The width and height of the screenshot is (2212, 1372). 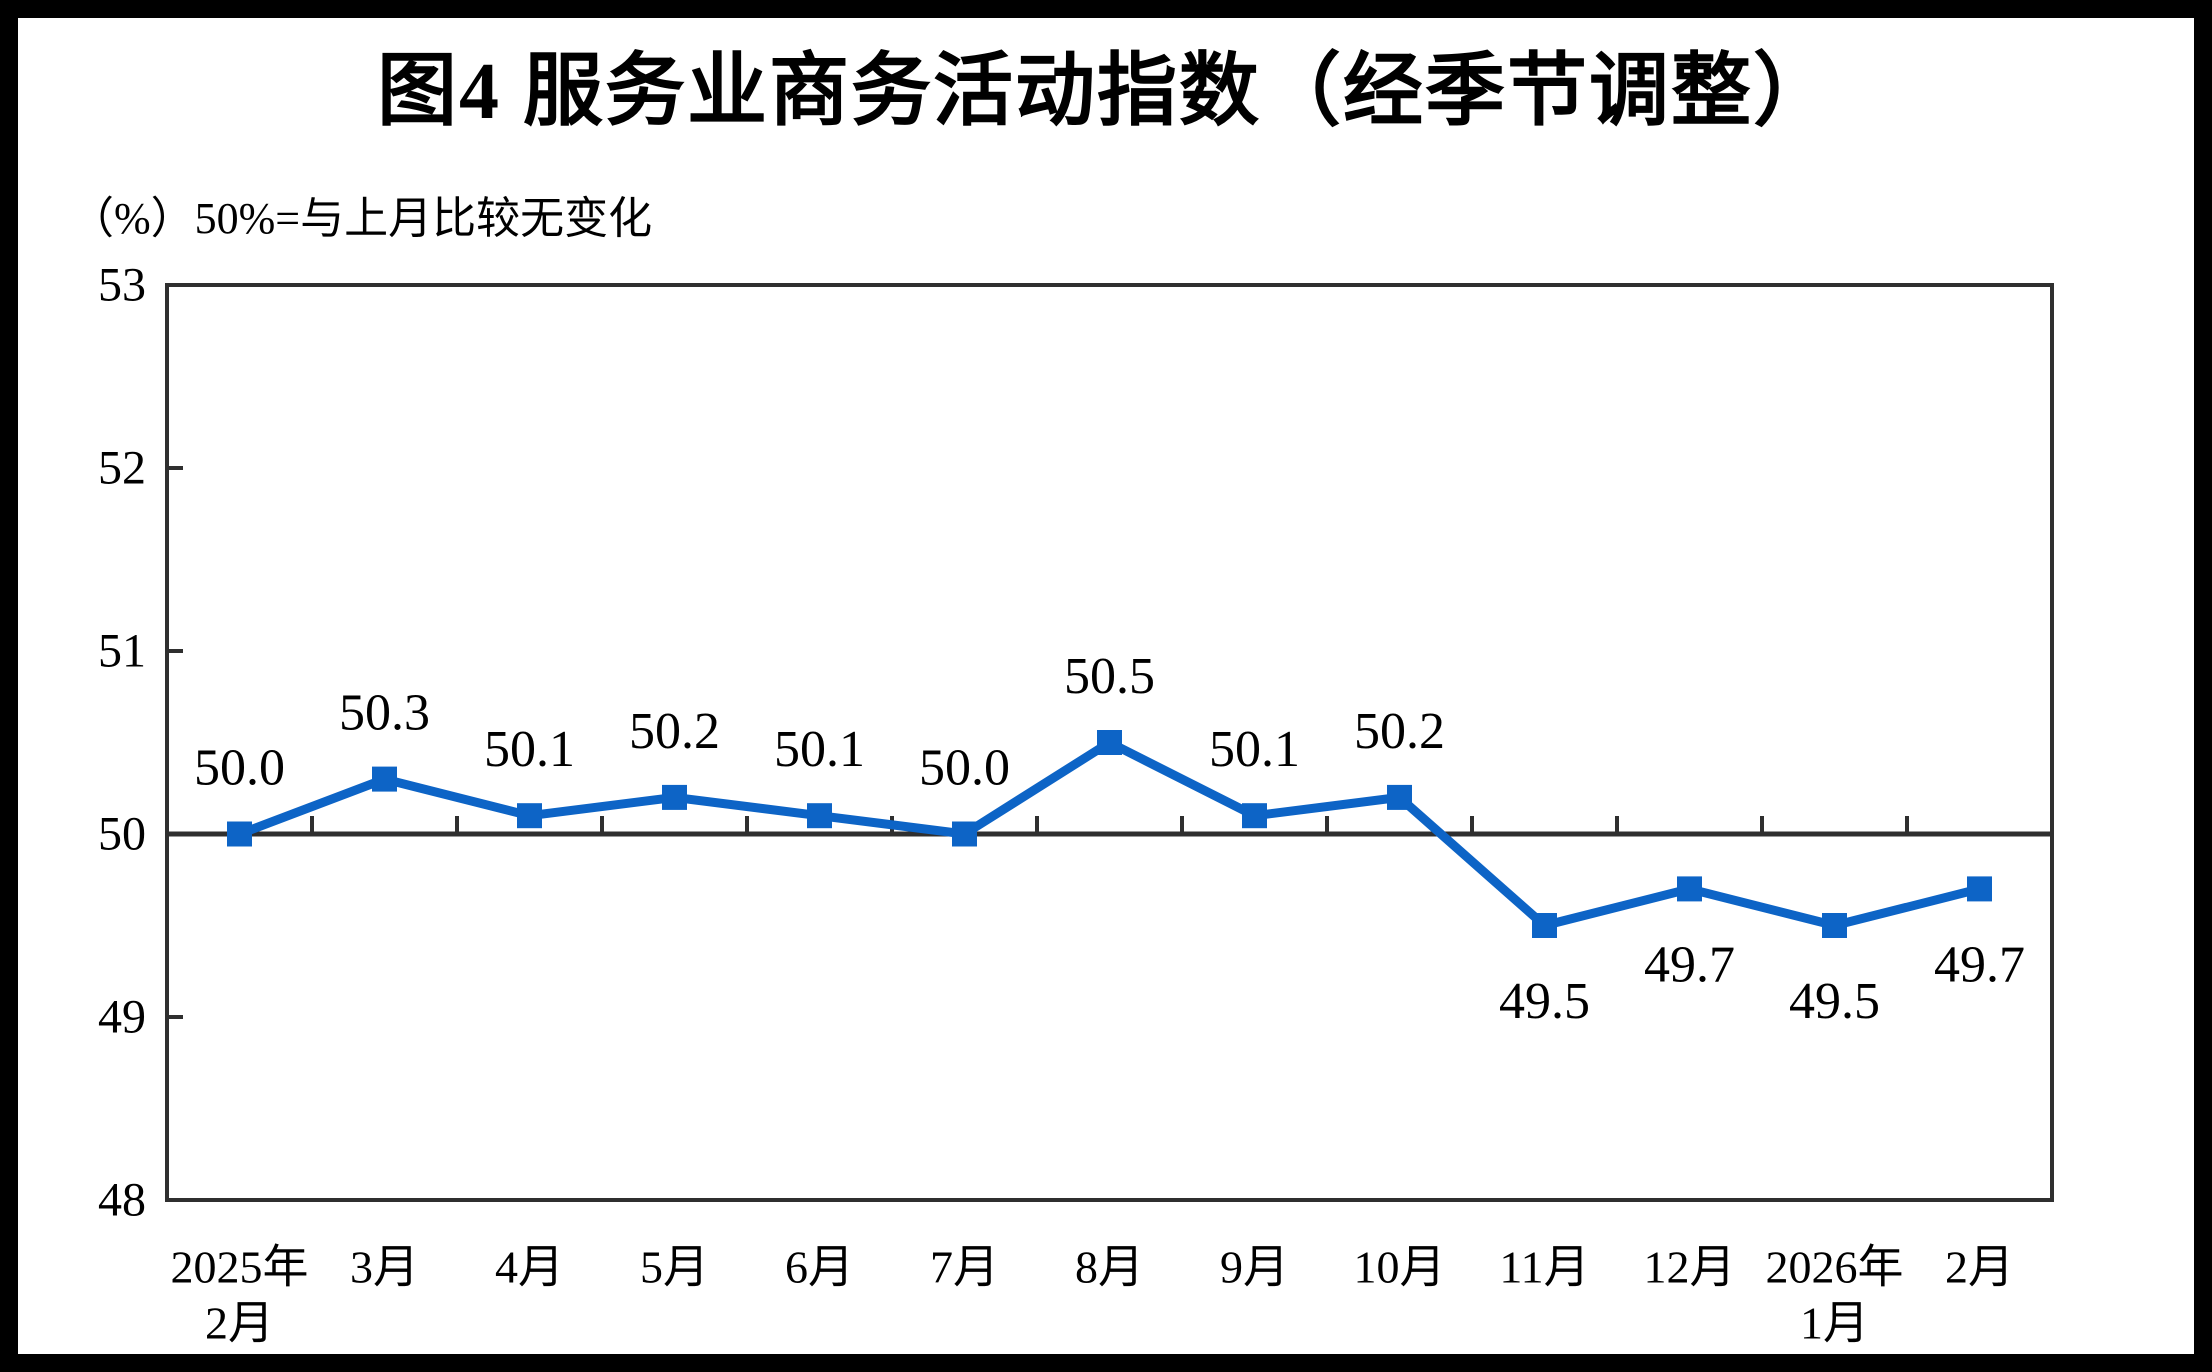 I want to click on y-axis-tick-label: 52, so click(x=122, y=468).